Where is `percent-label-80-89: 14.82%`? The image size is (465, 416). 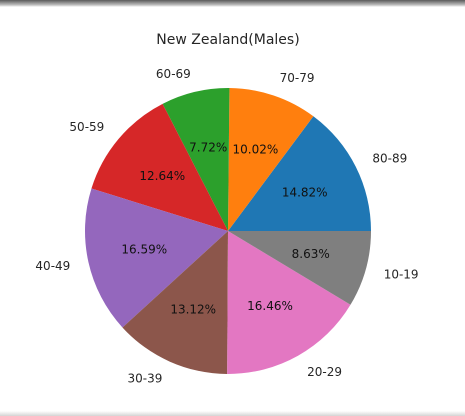
percent-label-80-89: 14.82% is located at coordinates (305, 193).